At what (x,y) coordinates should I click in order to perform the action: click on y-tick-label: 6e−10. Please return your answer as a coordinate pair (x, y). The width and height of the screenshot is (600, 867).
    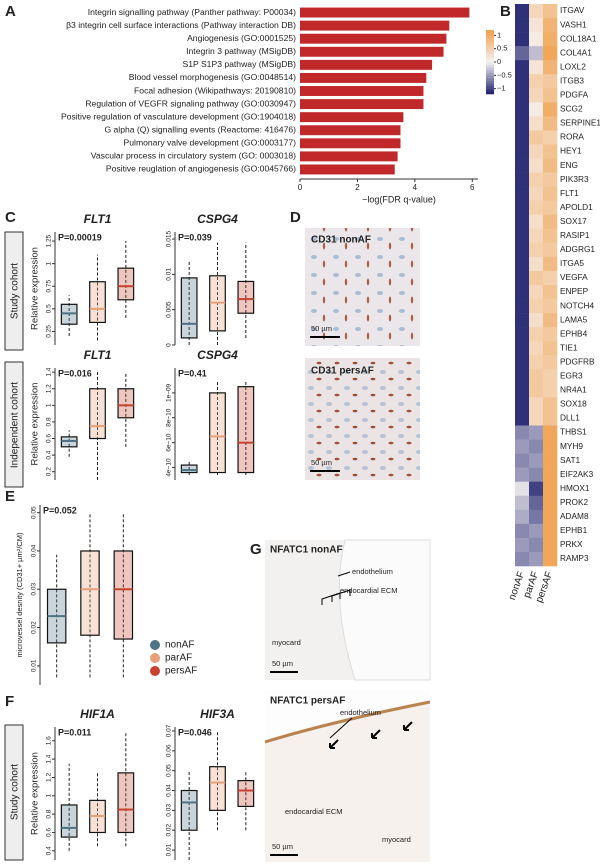
    Looking at the image, I should click on (169, 442).